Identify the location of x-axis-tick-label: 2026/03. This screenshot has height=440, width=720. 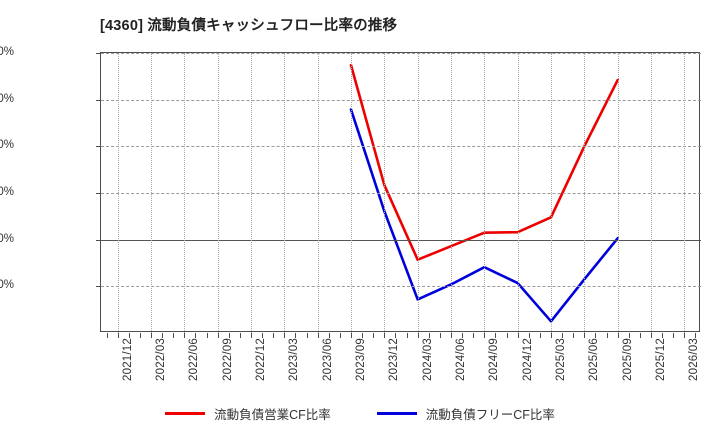
(694, 359).